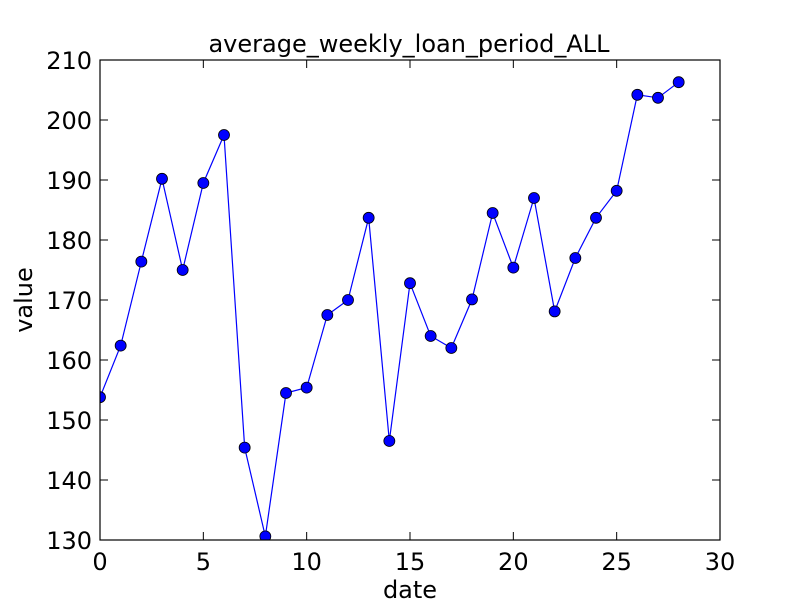  What do you see at coordinates (720, 562) in the screenshot?
I see `x-tick-label: 30` at bounding box center [720, 562].